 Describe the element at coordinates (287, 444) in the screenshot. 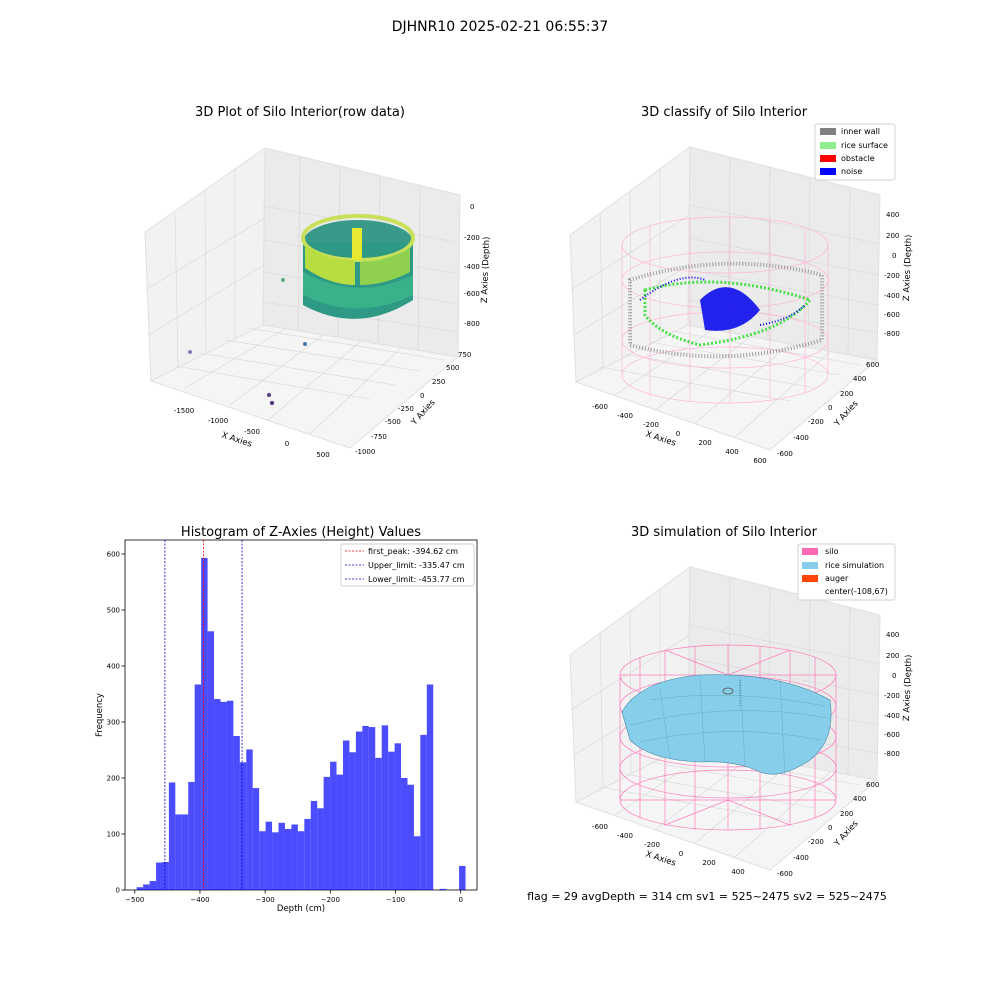

I see `raw-xtick: 0` at that location.